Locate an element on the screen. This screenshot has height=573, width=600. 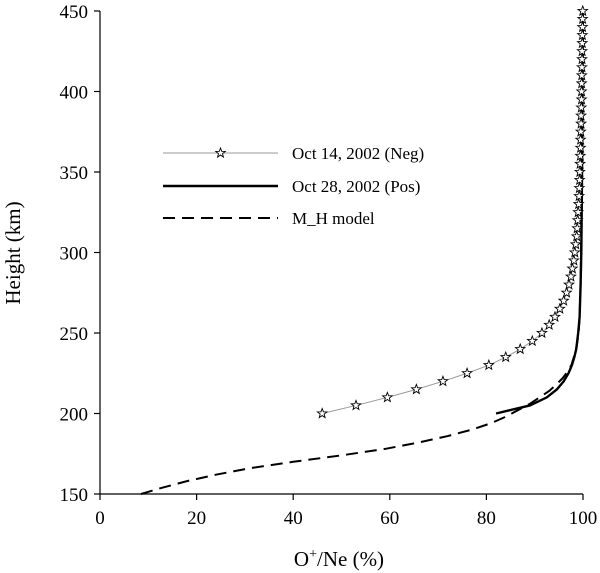
x-axis-title: O+/Ne (%) is located at coordinates (339, 559).